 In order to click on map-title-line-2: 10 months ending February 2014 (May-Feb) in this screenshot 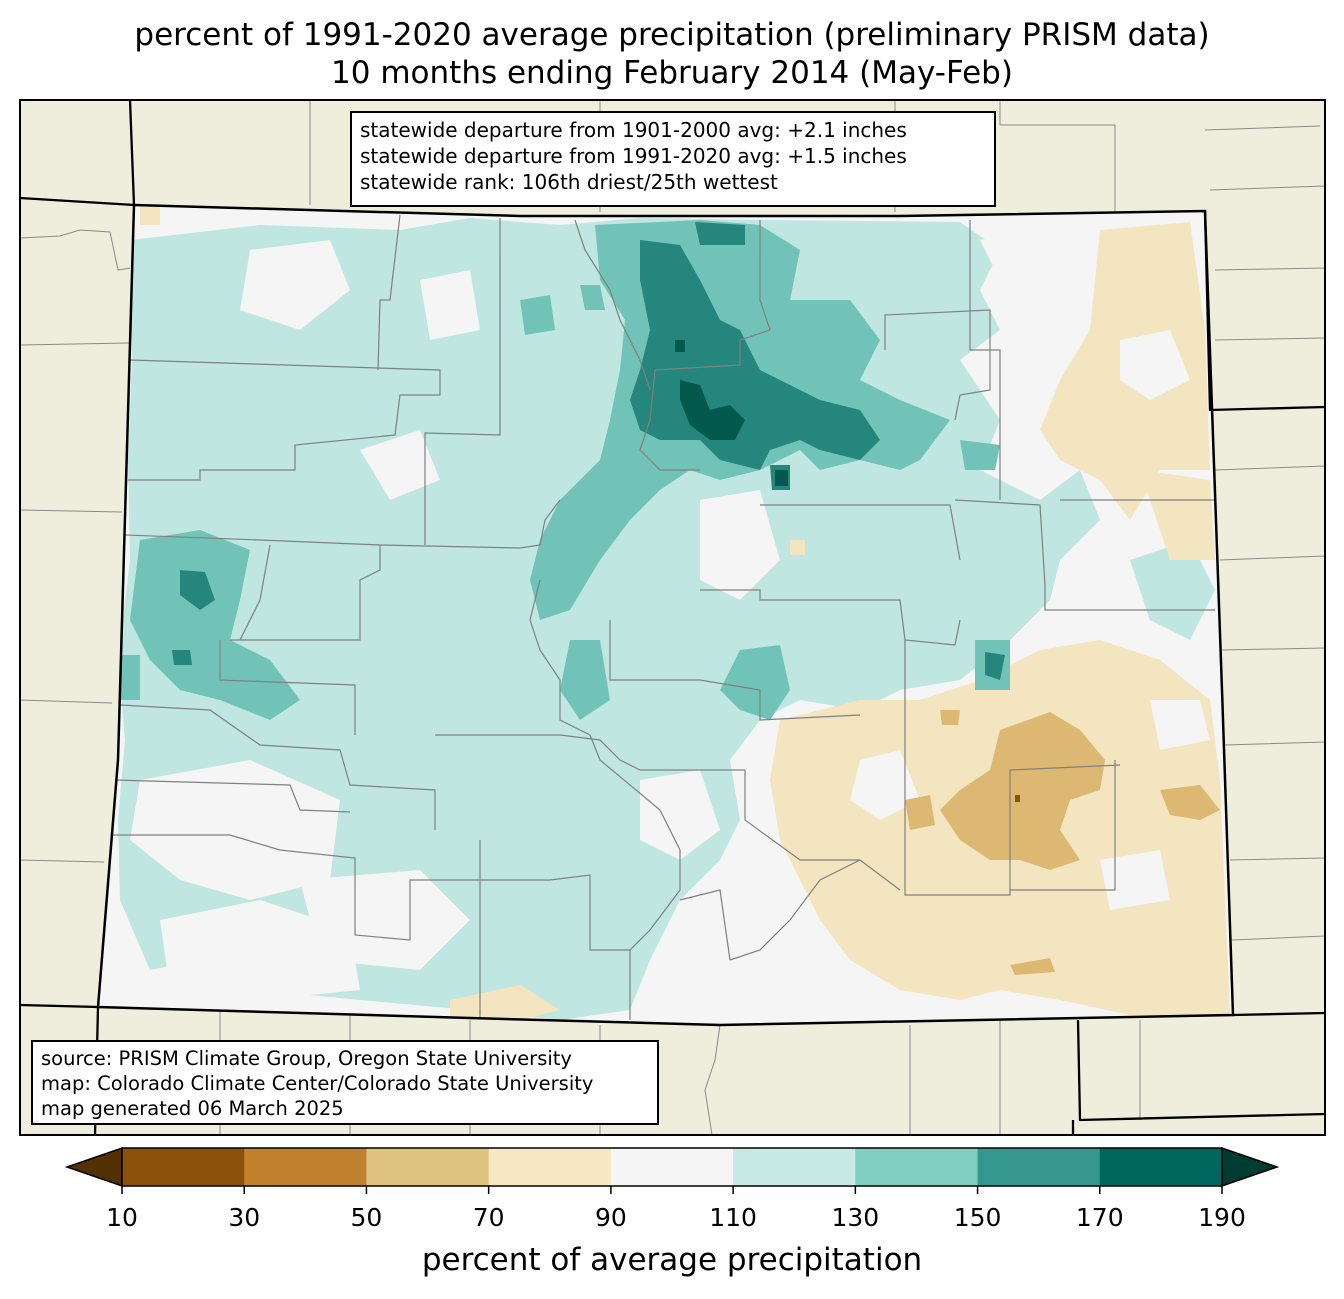, I will do `click(672, 73)`.